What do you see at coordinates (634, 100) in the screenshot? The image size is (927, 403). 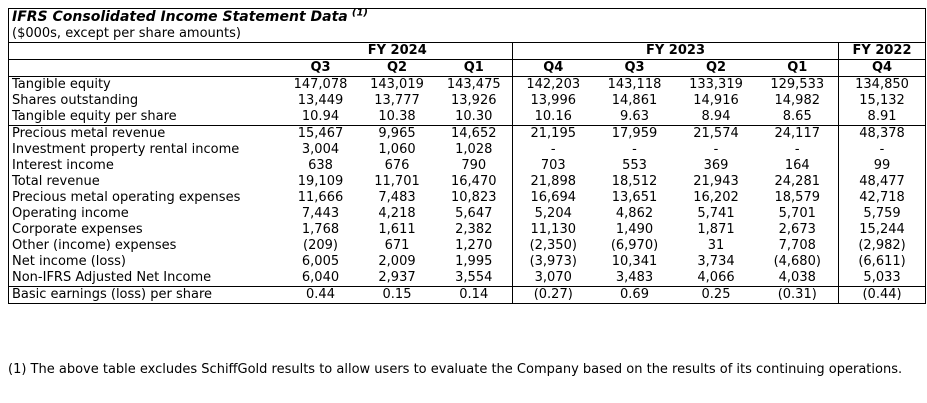 I see `value-cell: 14,861` at bounding box center [634, 100].